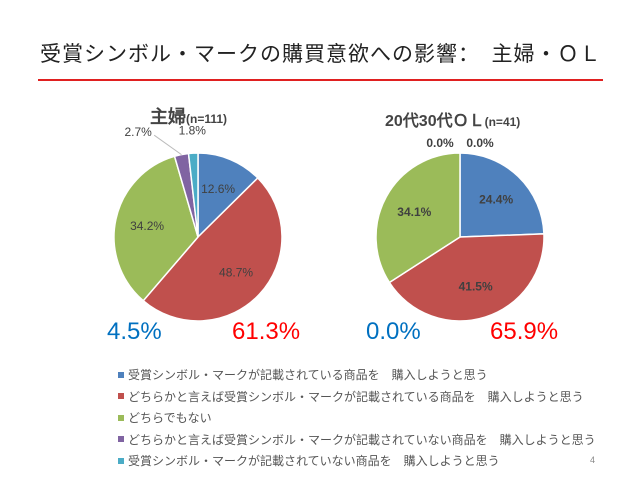 Image resolution: width=640 pixels, height=480 pixels. Describe the element at coordinates (524, 331) in the screenshot. I see `pie2-annotation-positive: 65.9%` at that location.